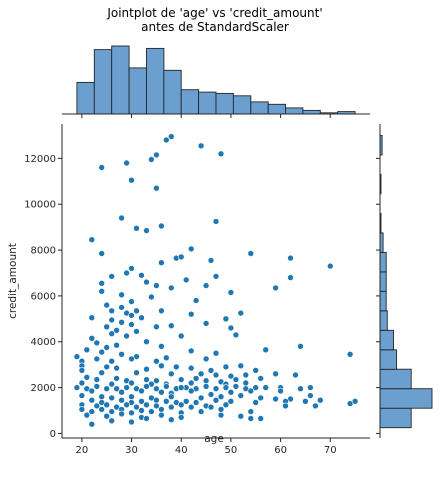  I want to click on y-tick-label: 6000, so click(43, 296).